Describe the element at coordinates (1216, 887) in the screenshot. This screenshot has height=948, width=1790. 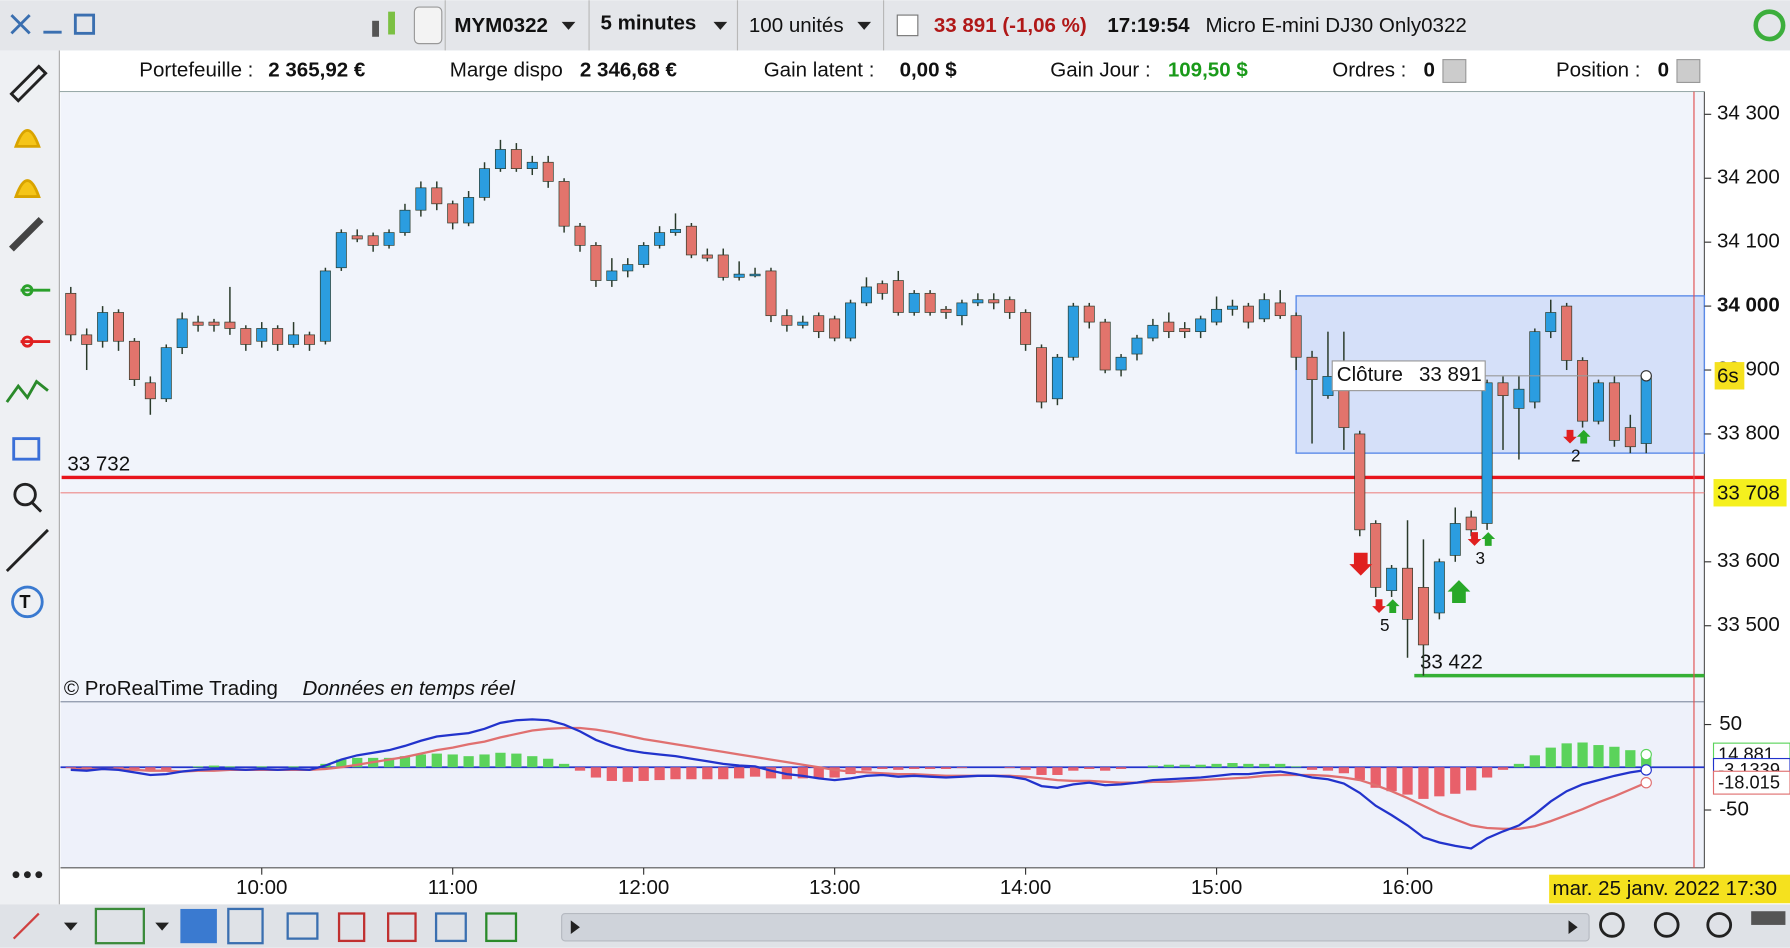
I see `x-tick-label: 15:00` at that location.